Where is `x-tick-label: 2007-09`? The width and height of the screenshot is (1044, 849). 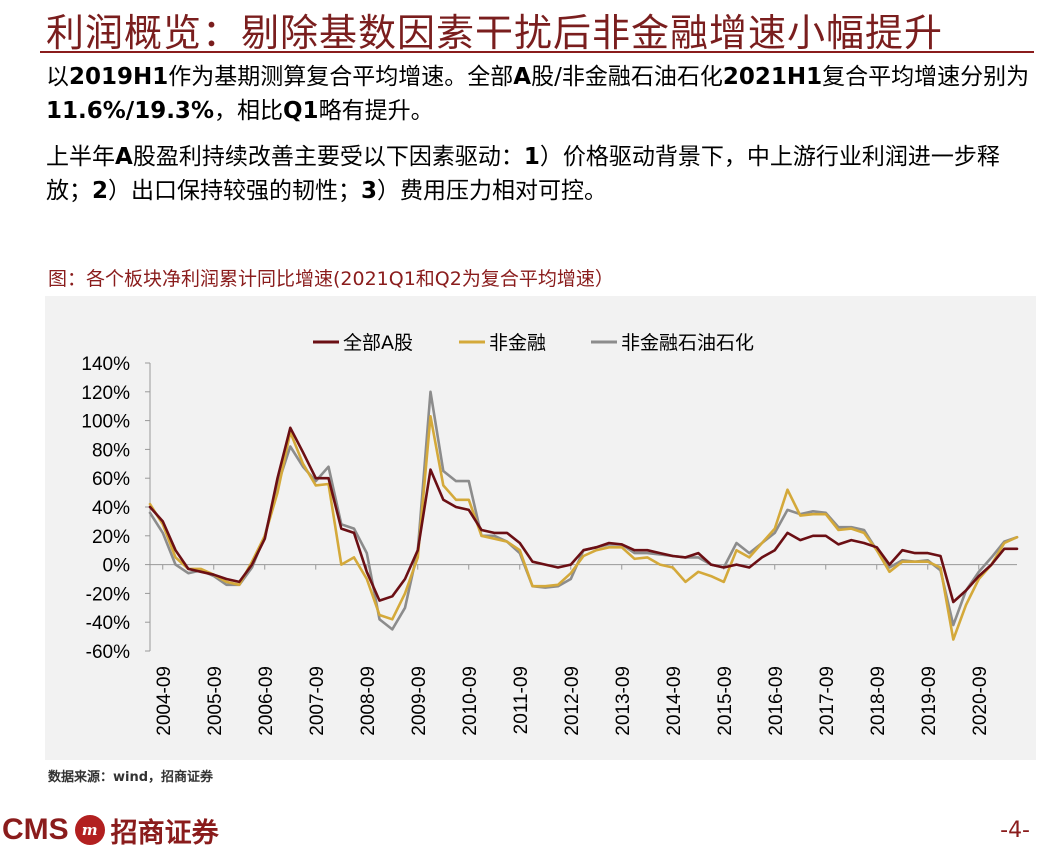 x-tick-label: 2007-09 is located at coordinates (317, 701).